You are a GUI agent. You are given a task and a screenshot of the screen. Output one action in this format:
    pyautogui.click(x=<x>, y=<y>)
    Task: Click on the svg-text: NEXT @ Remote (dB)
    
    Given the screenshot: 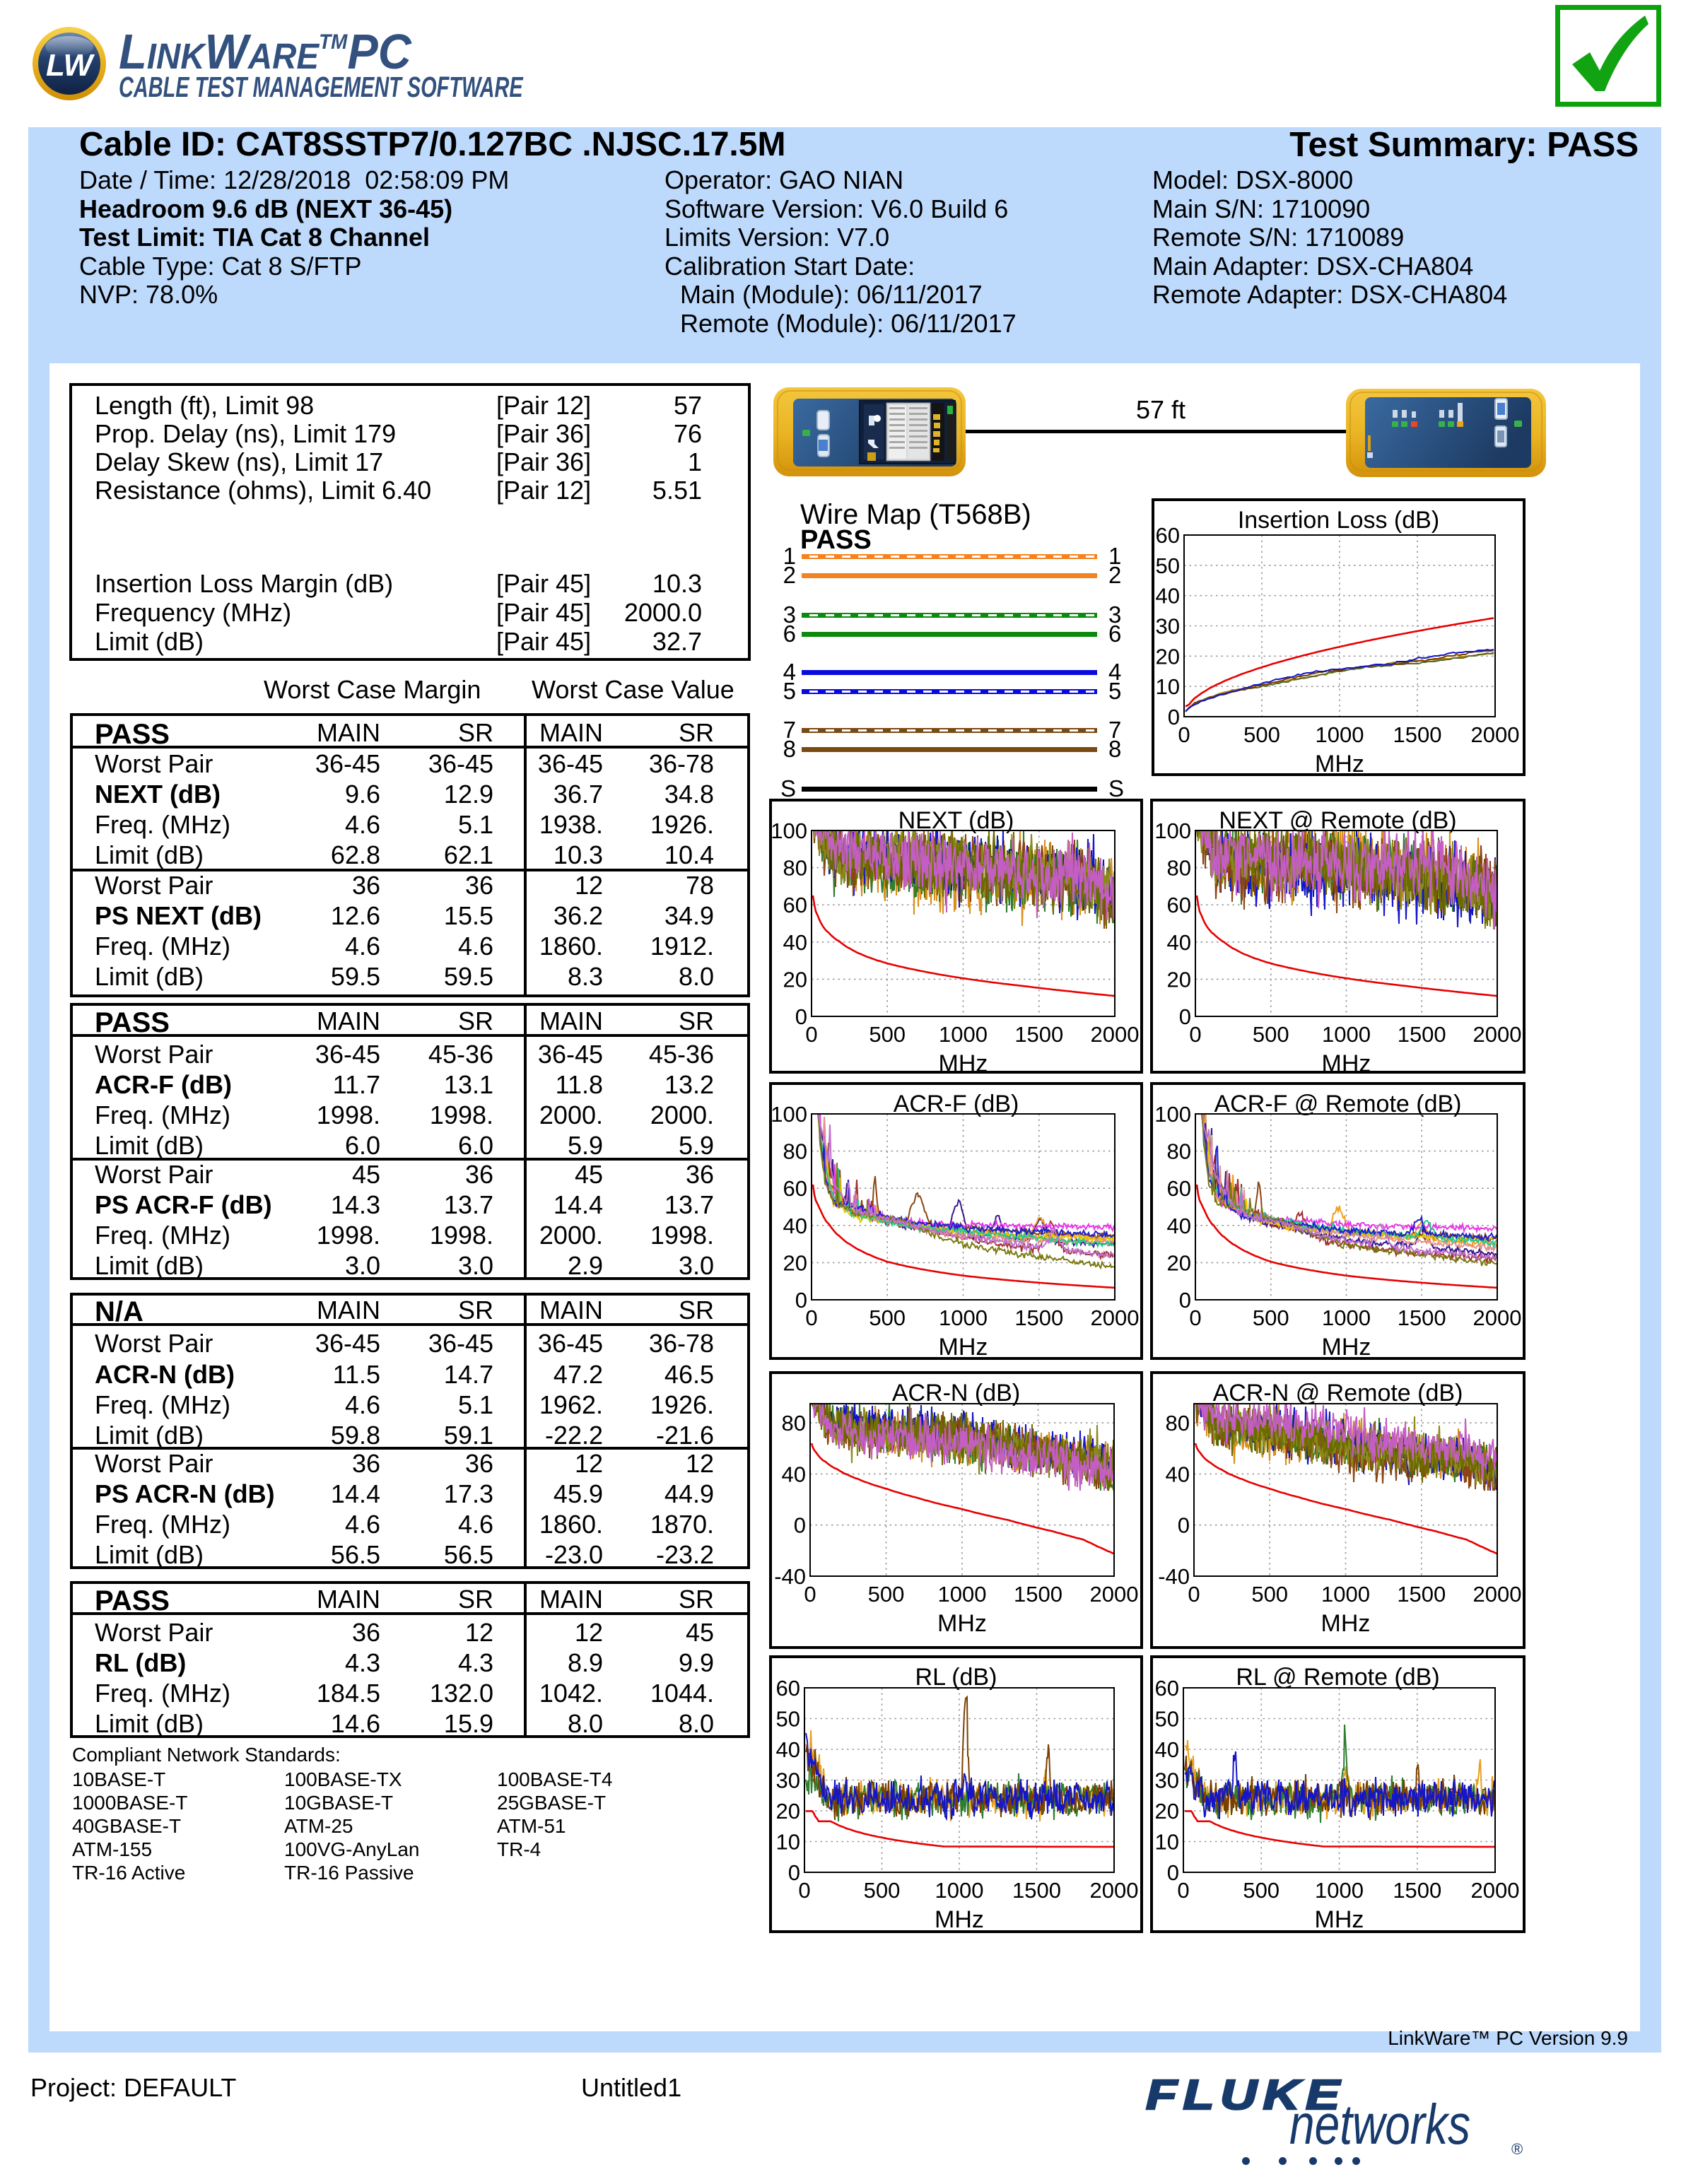 What is the action you would take?
    pyautogui.click(x=1337, y=821)
    